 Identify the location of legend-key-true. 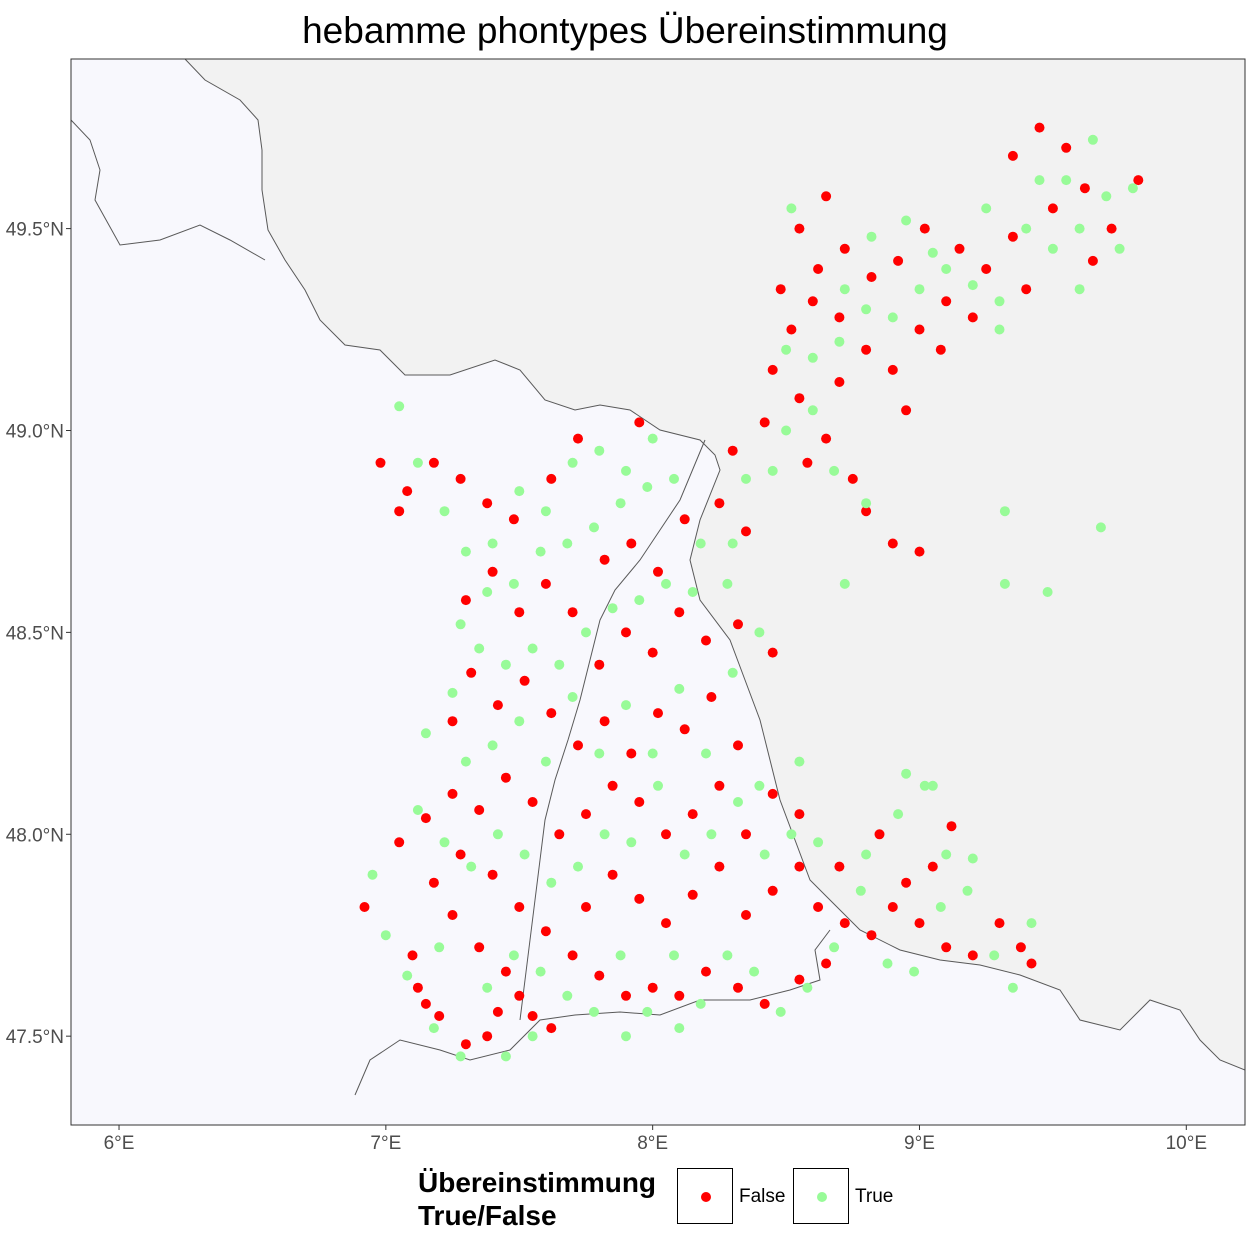
(821, 1196).